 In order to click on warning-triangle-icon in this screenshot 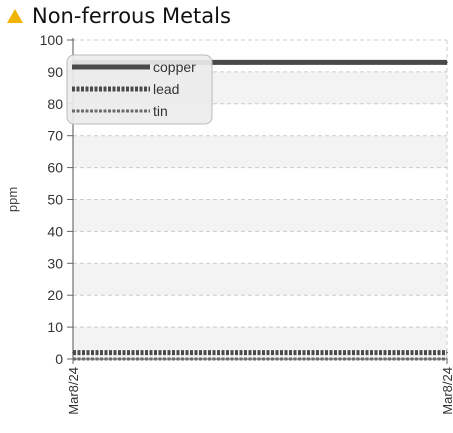, I will do `click(15, 16)`.